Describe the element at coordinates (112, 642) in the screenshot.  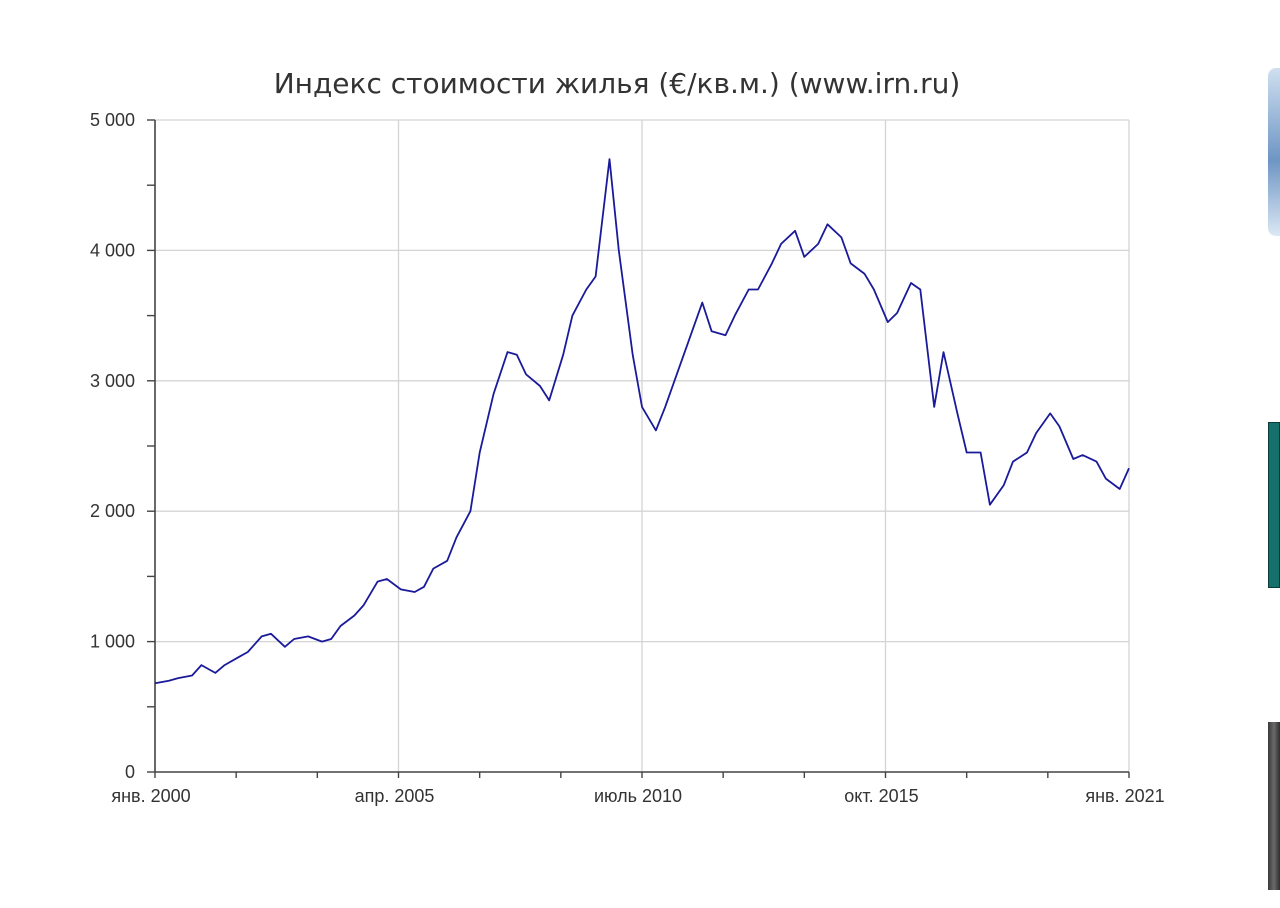
I see `y-tick-label: 1 000` at that location.